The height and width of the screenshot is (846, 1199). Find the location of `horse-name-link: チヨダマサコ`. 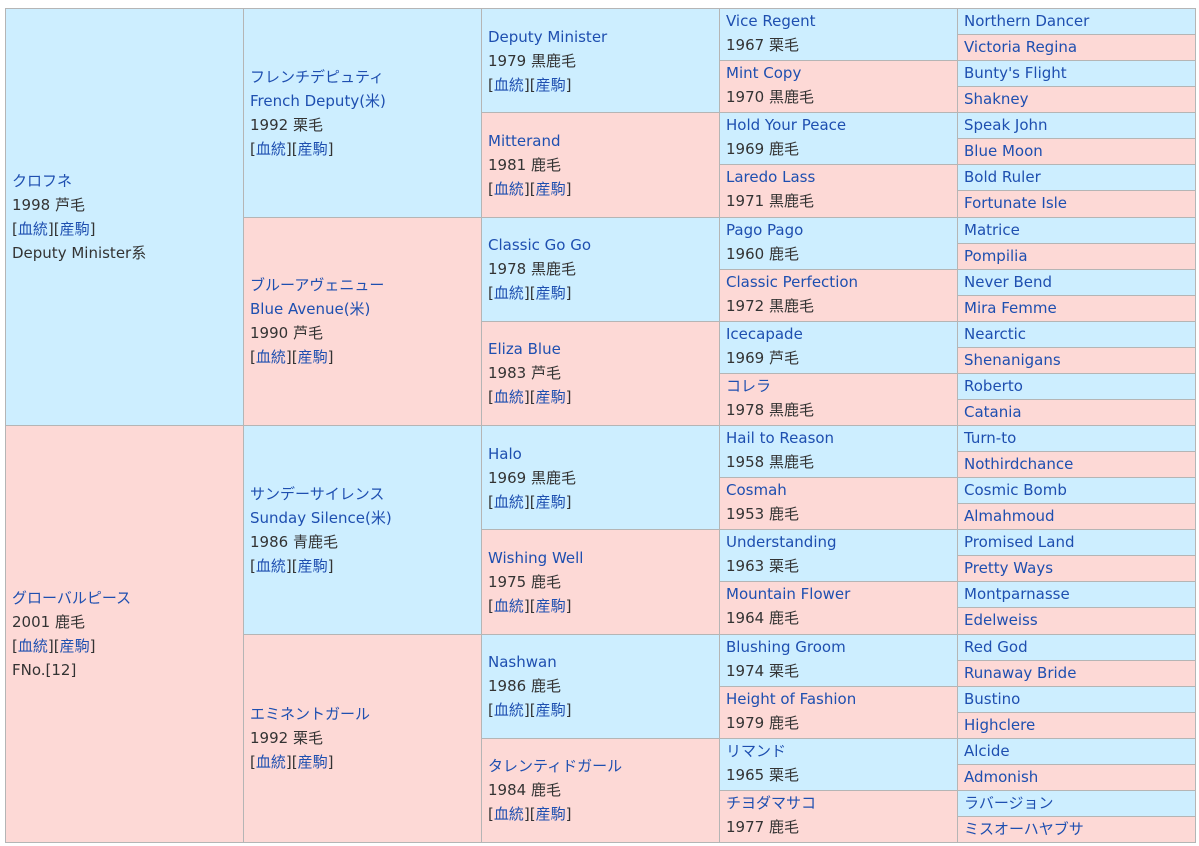

horse-name-link: チヨダマサコ is located at coordinates (771, 802).